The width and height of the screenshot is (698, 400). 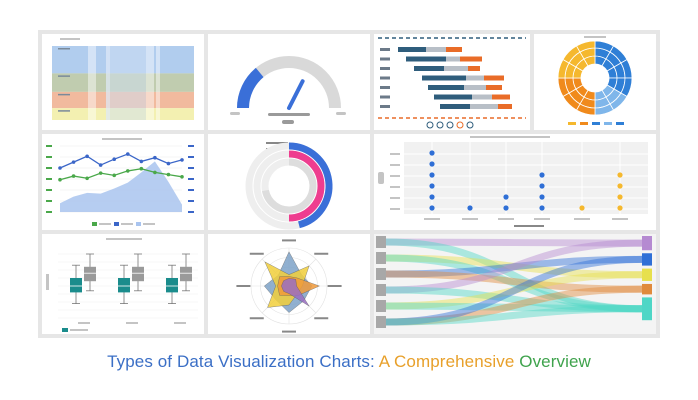 What do you see at coordinates (288, 122) in the screenshot?
I see `unit-label` at bounding box center [288, 122].